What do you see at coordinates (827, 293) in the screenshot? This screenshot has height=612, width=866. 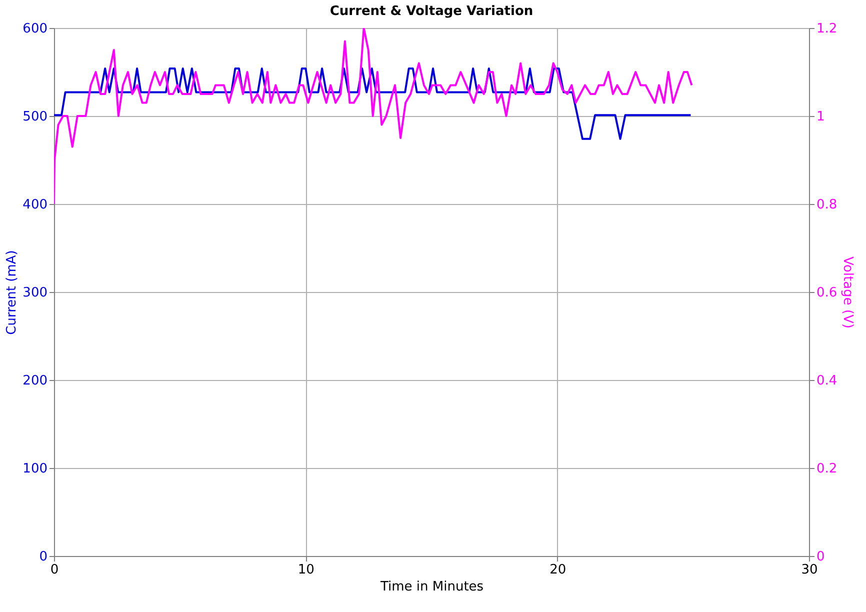 I see `y2-tick-label: 0.6` at bounding box center [827, 293].